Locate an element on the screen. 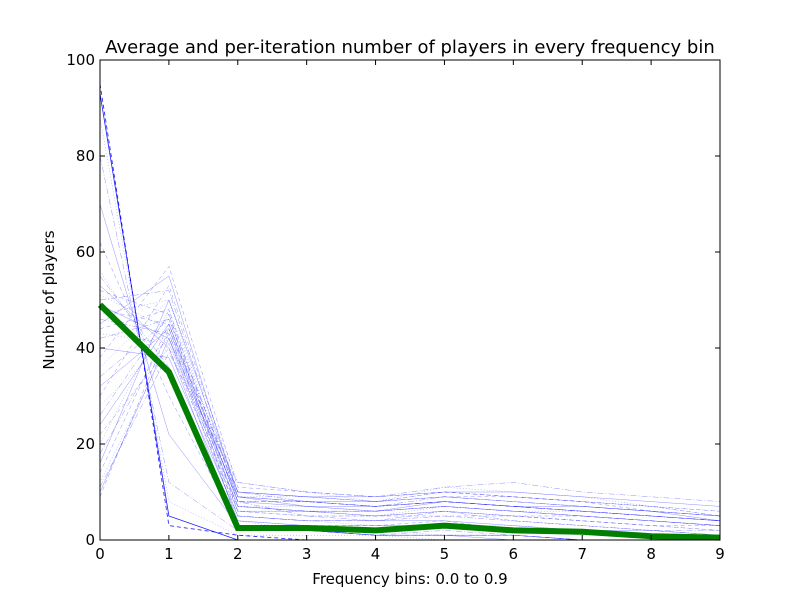 The image size is (800, 600). x-tick-label: 2 is located at coordinates (238, 554).